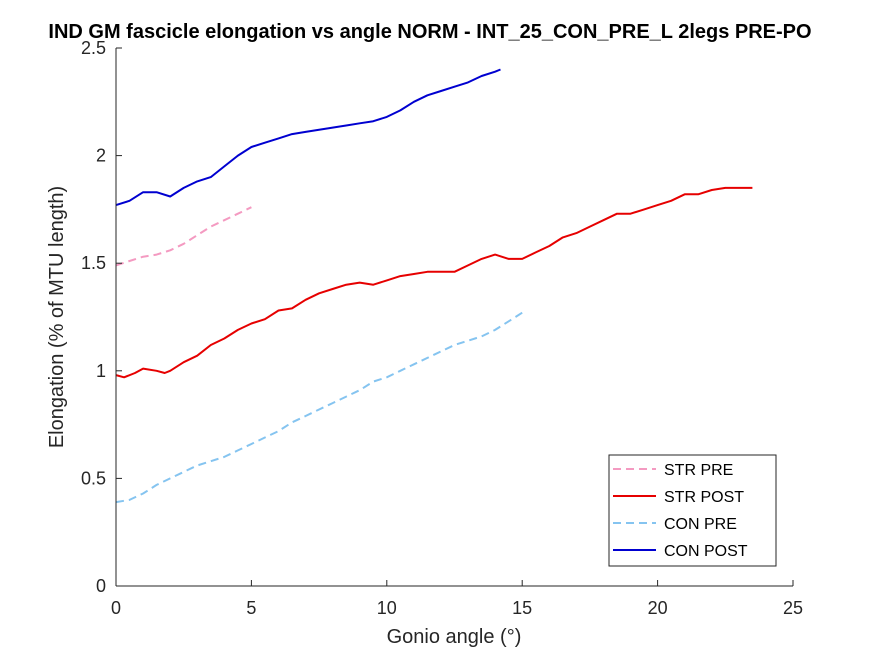  Describe the element at coordinates (183, 236) in the screenshot. I see `series-line-str-pre` at that location.